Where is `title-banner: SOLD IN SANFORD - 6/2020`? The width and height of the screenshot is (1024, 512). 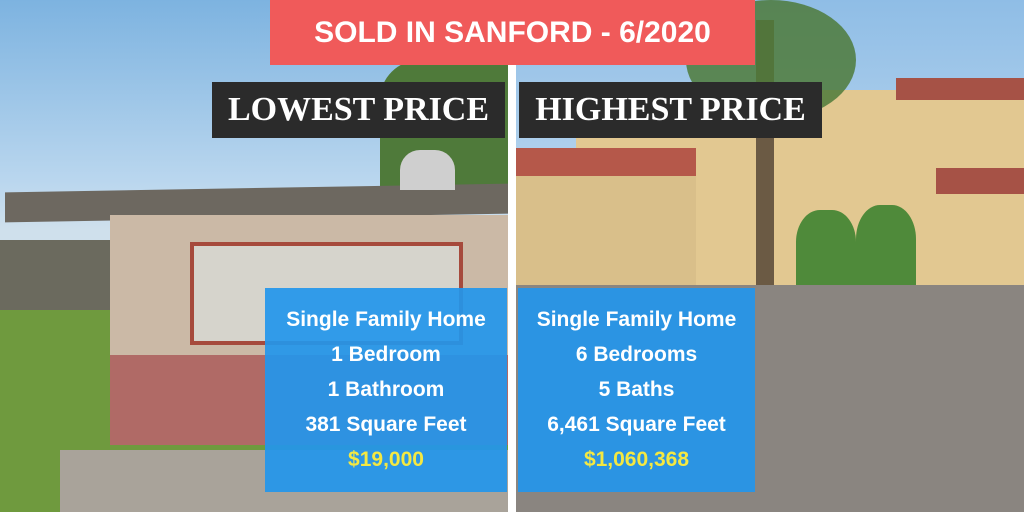 title-banner: SOLD IN SANFORD - 6/2020 is located at coordinates (512, 32).